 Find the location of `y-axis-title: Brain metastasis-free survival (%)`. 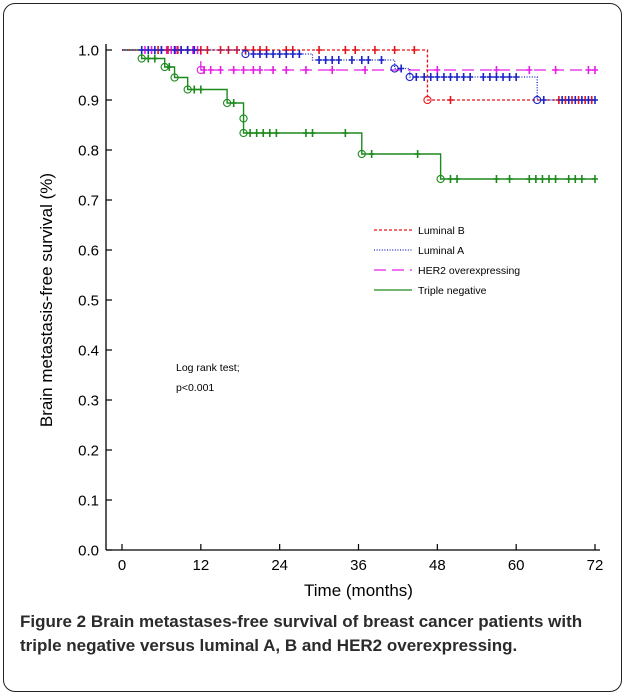

y-axis-title: Brain metastasis-free survival (%) is located at coordinates (46, 300).